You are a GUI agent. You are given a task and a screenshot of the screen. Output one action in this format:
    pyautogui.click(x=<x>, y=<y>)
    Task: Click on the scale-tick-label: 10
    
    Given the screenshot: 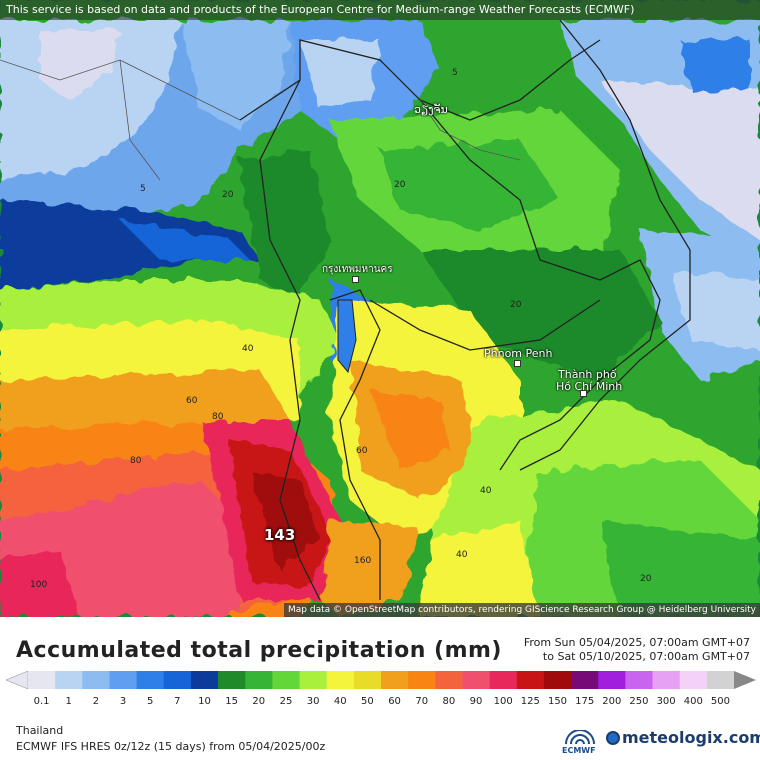 What is the action you would take?
    pyautogui.click(x=204, y=701)
    